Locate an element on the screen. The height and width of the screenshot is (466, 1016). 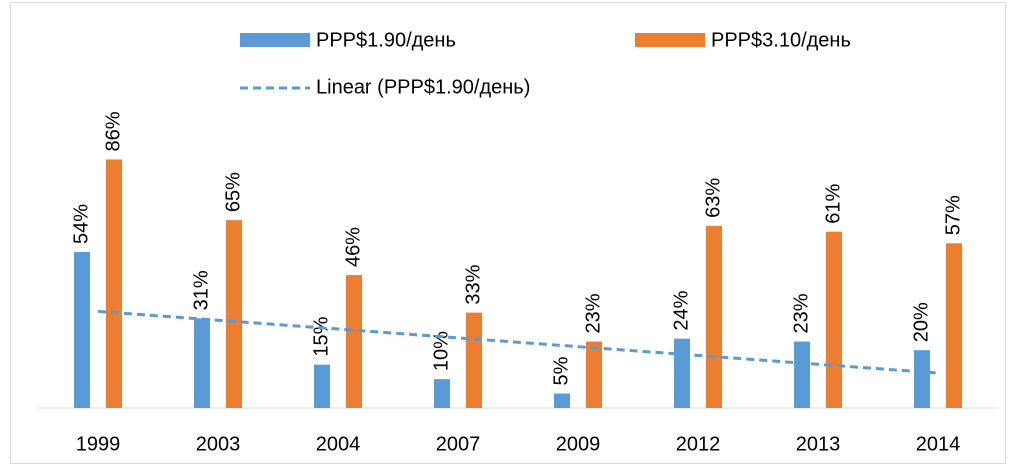
x-tick-label: 2007 is located at coordinates (458, 444).